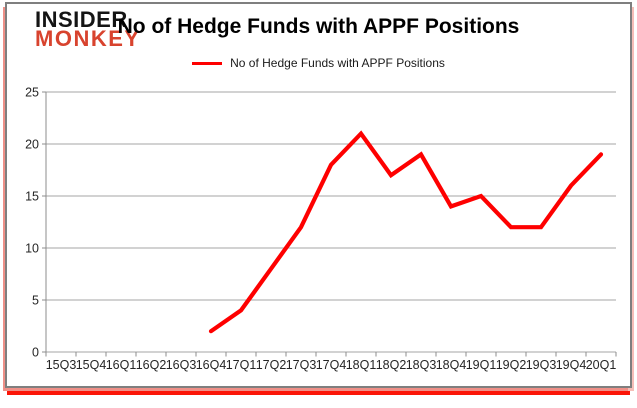 Image resolution: width=637 pixels, height=408 pixels. What do you see at coordinates (32, 93) in the screenshot?
I see `y-axis-label: 25` at bounding box center [32, 93].